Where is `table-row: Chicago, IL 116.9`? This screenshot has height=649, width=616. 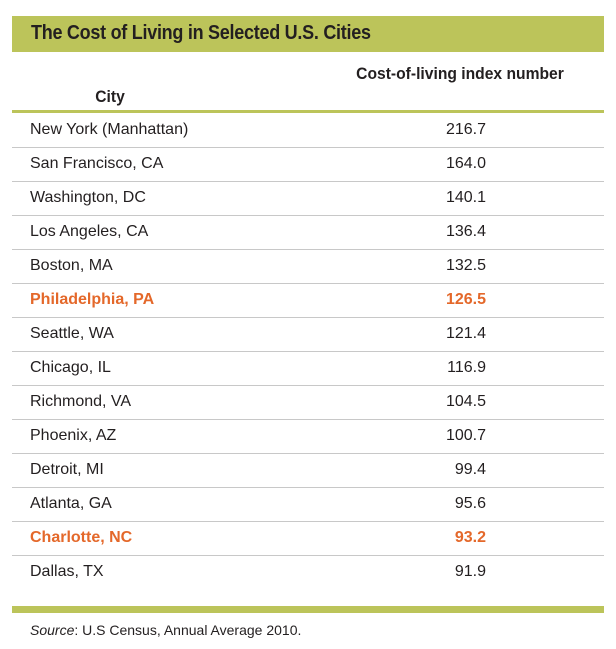
table-row: Chicago, IL 116.9 is located at coordinates (308, 369).